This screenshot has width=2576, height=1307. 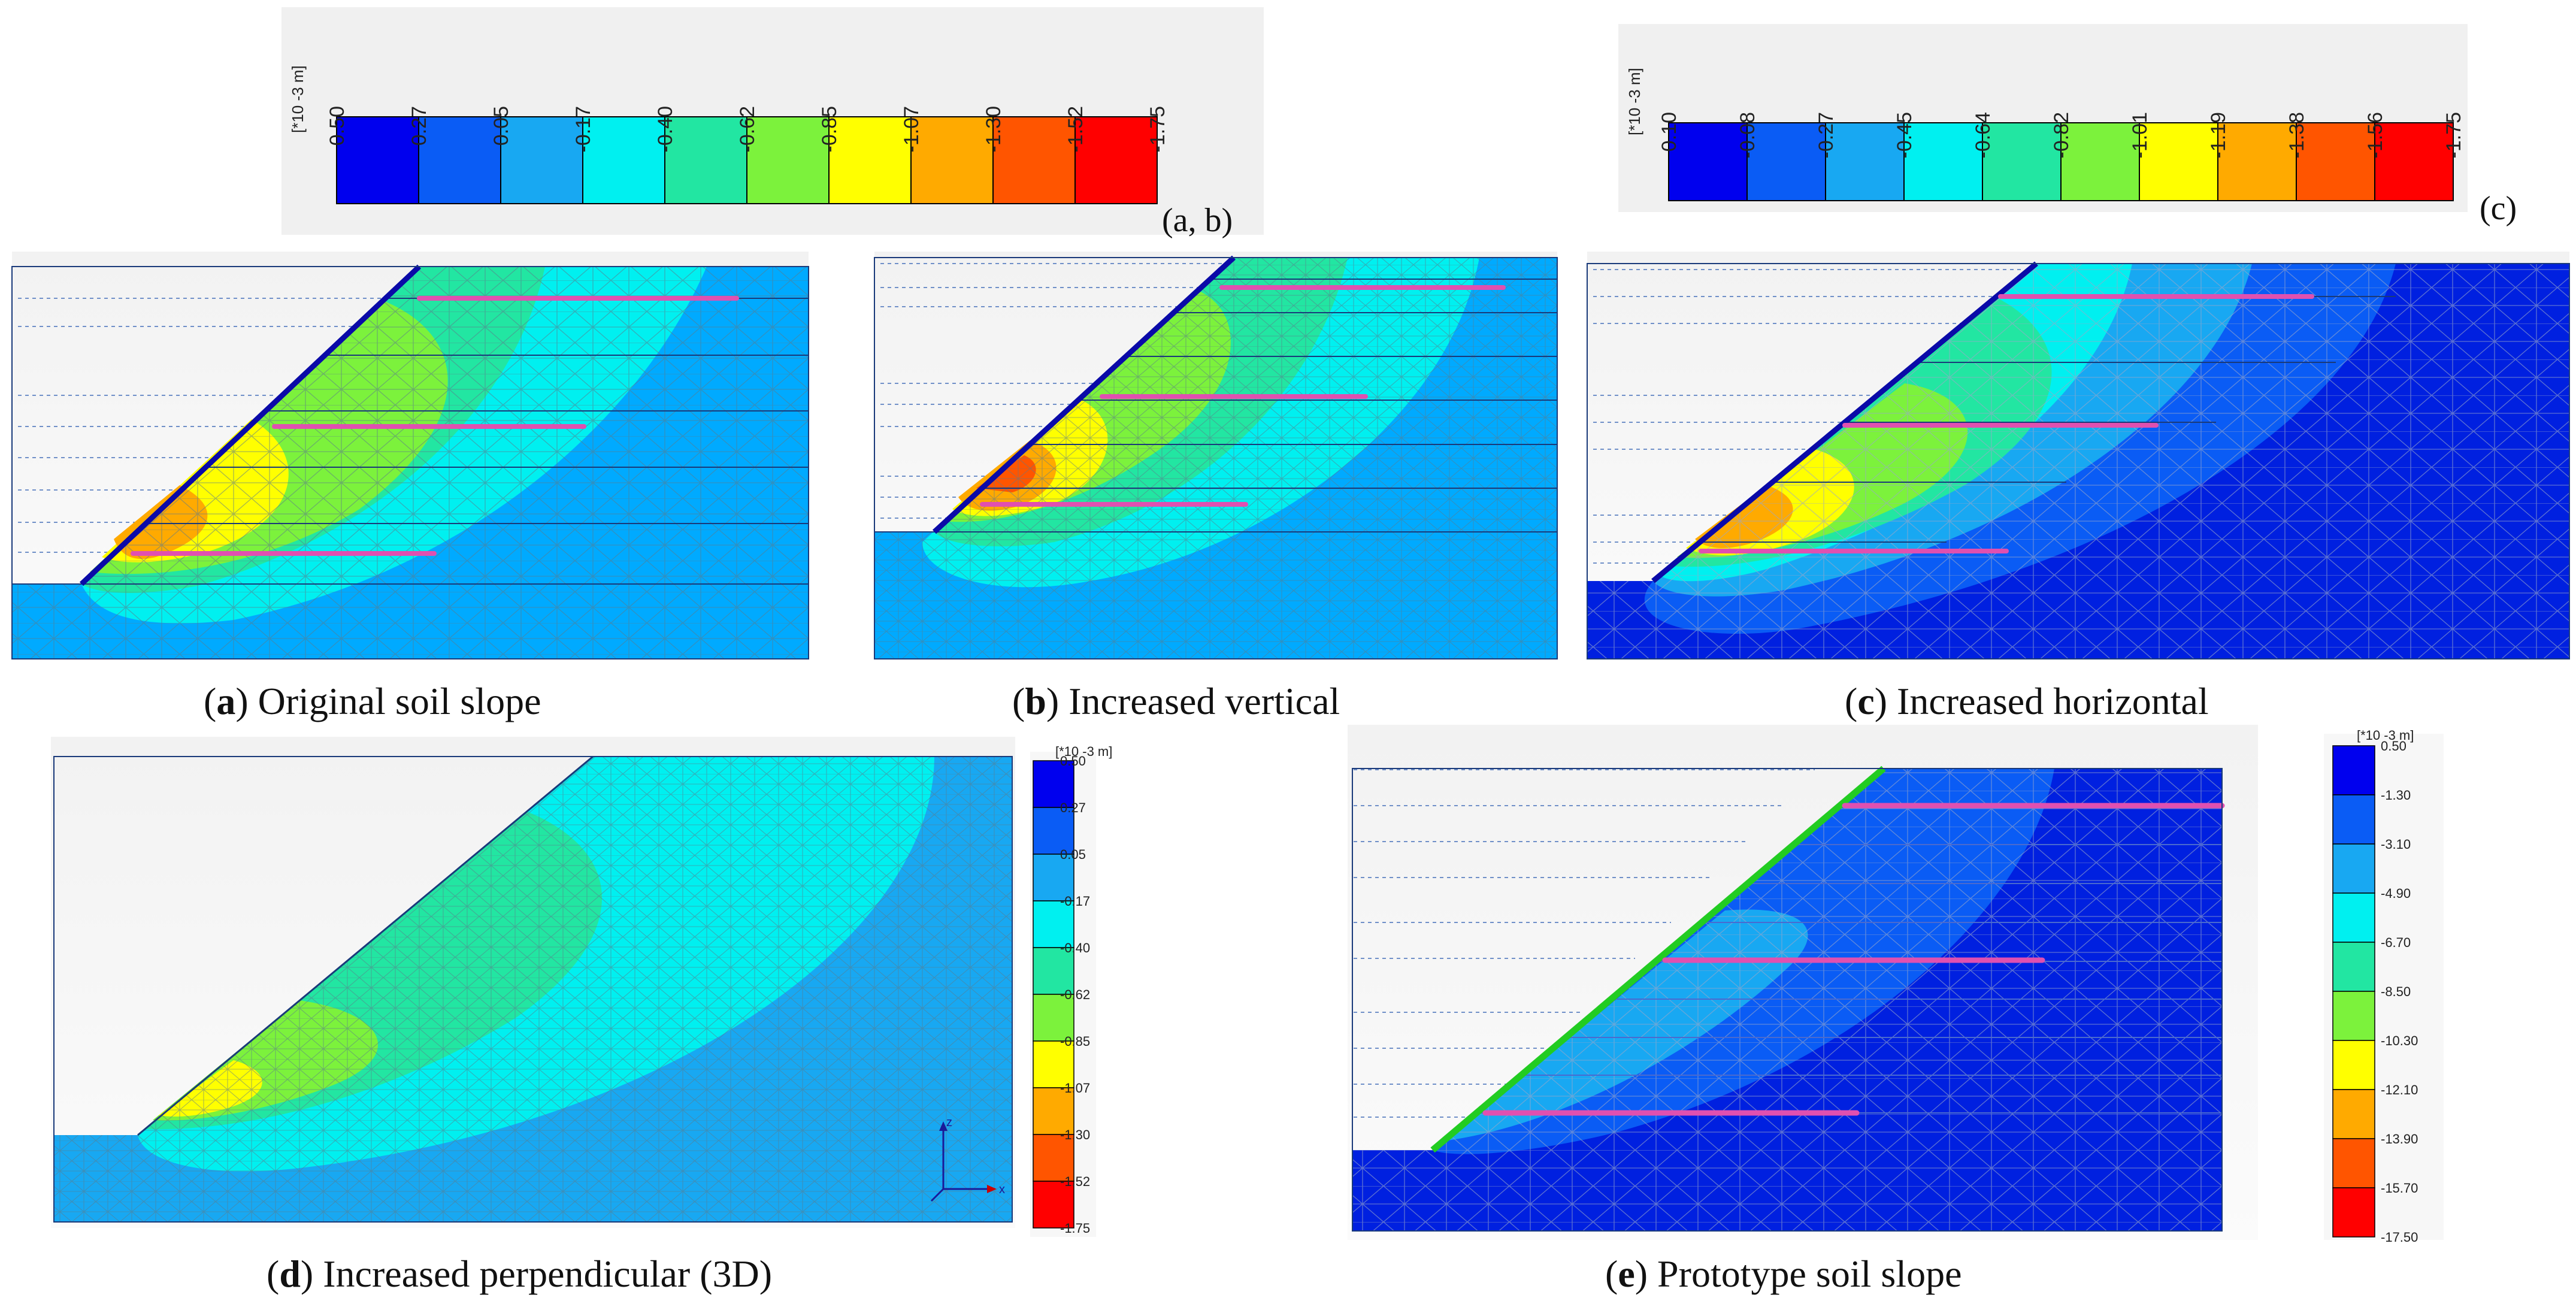 What do you see at coordinates (1035, 701) in the screenshot?
I see `caption-b-letter: b` at bounding box center [1035, 701].